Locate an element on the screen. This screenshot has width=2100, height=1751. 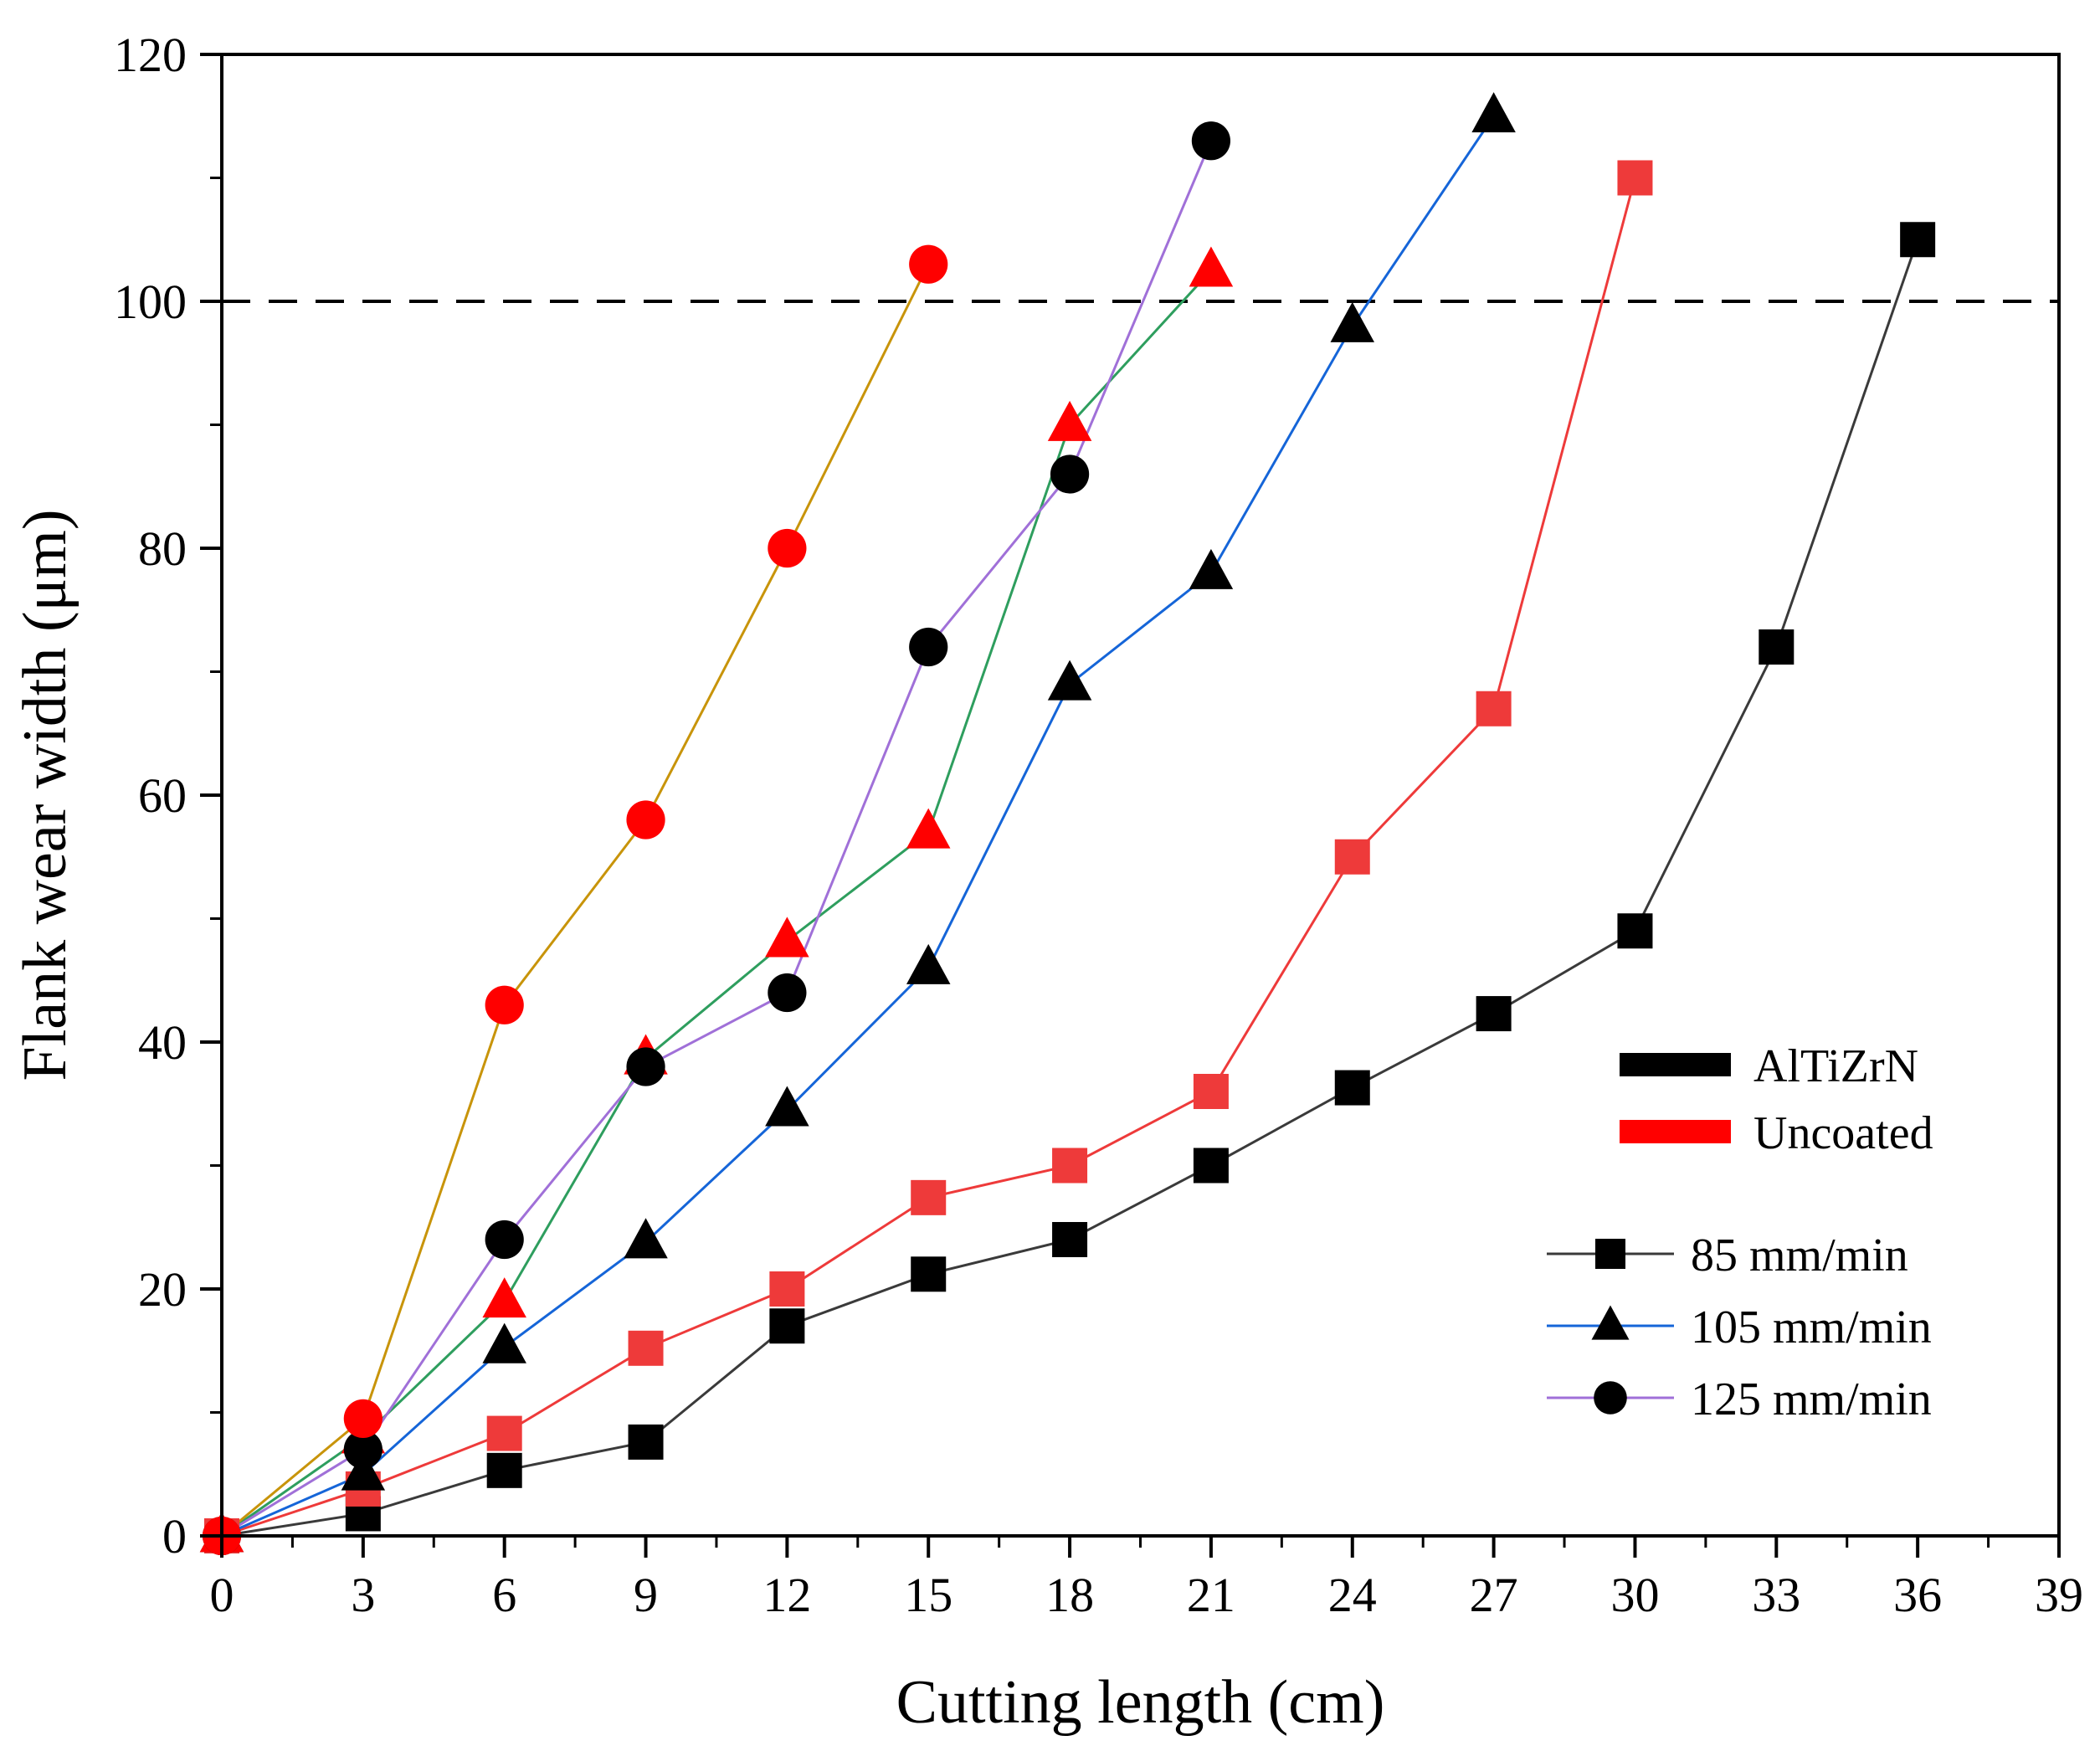
legend-marker-square is located at coordinates (1610, 1254).